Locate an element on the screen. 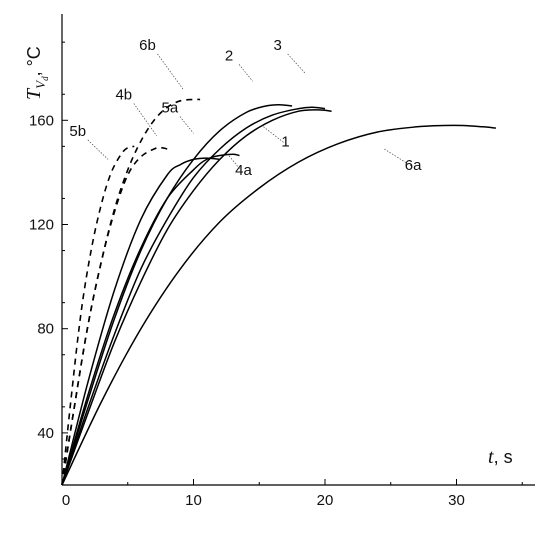 The height and width of the screenshot is (537, 550). y-axis-symbol: T is located at coordinates (34, 93).